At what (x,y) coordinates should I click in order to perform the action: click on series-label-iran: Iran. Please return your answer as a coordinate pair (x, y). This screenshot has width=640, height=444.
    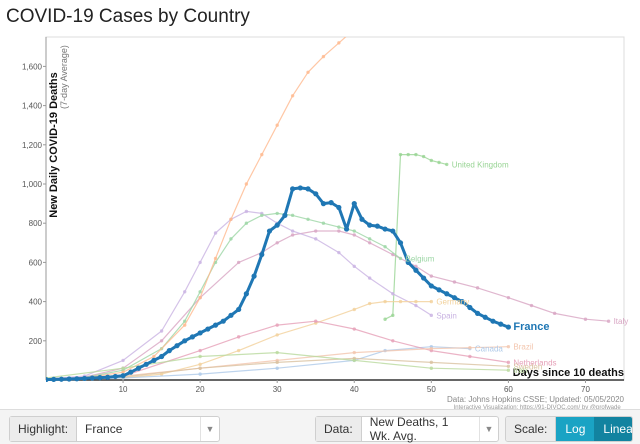
    Looking at the image, I should click on (520, 370).